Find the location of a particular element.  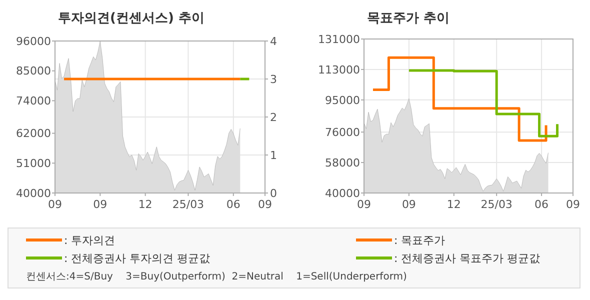

y-tick-label: 96000 is located at coordinates (33, 41).